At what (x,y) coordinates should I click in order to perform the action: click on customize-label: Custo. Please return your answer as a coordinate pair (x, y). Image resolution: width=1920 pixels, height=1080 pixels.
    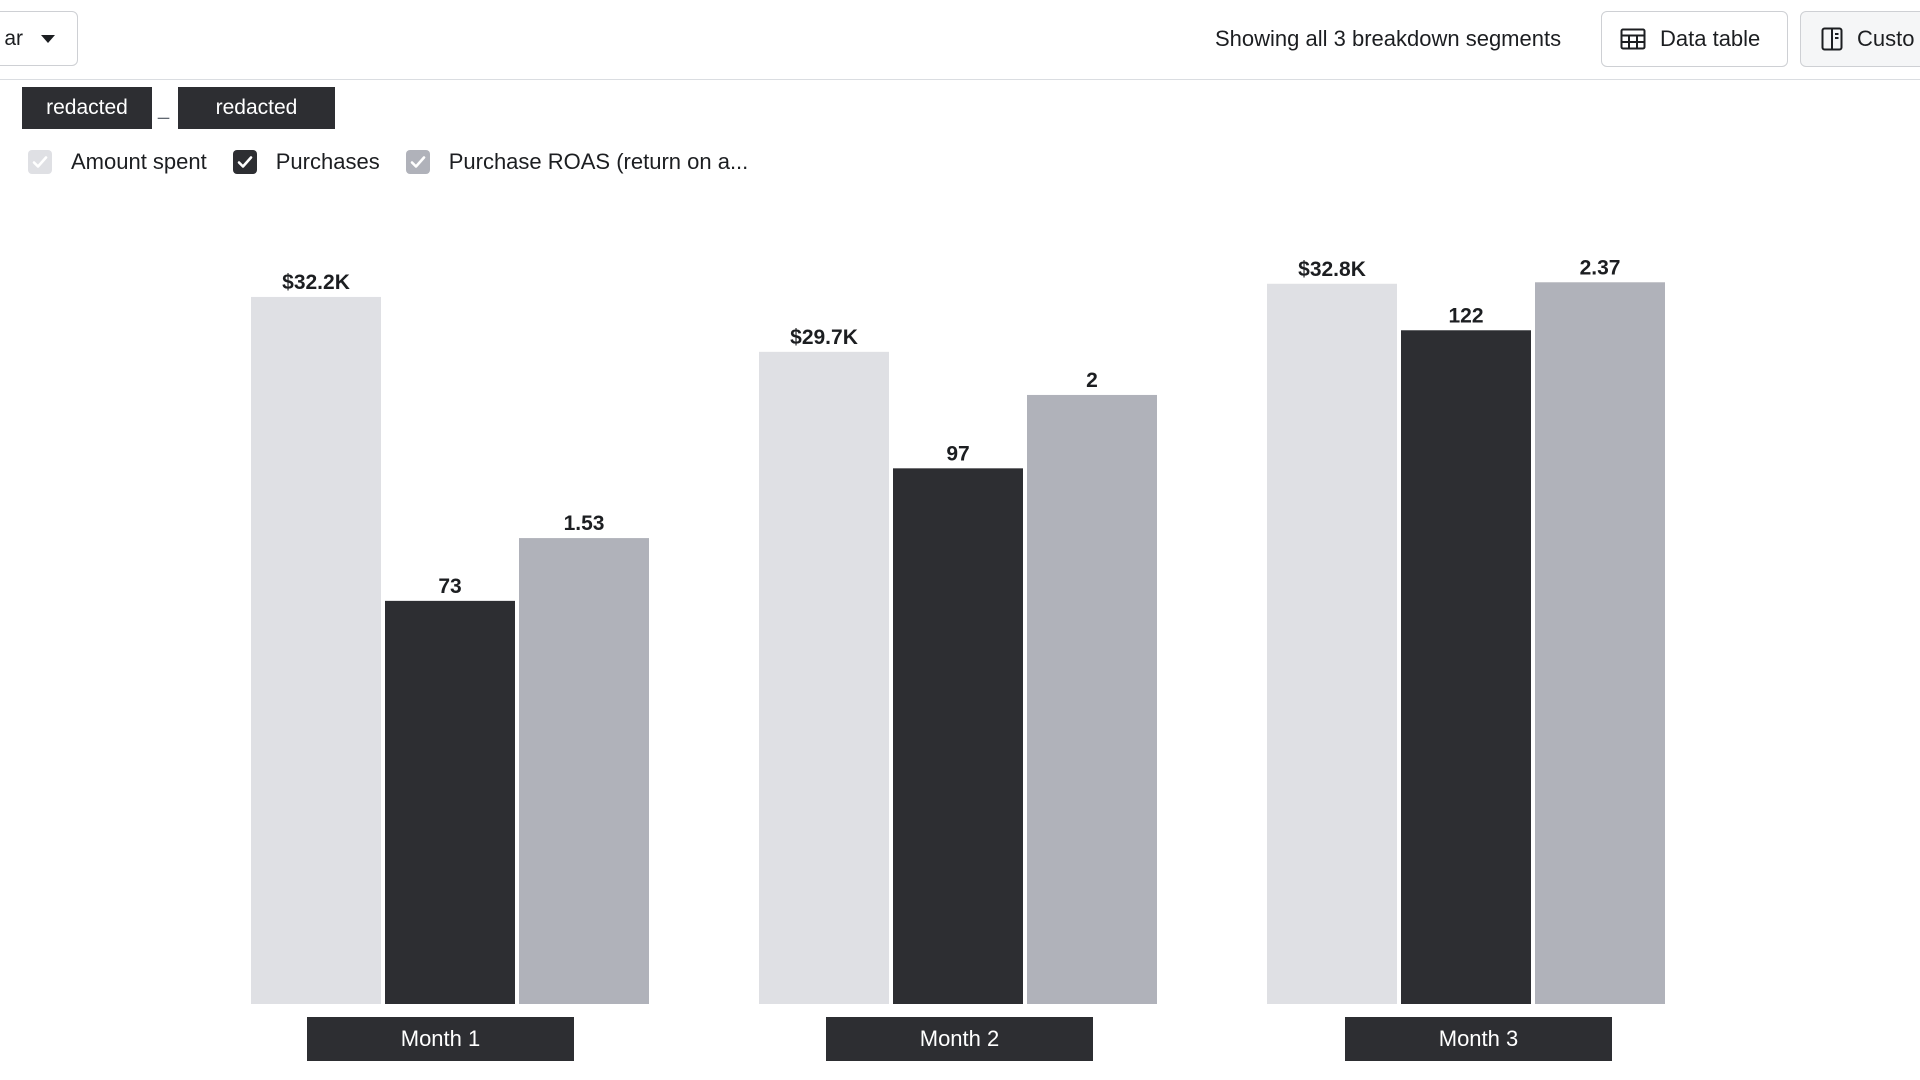
    Looking at the image, I should click on (1886, 38).